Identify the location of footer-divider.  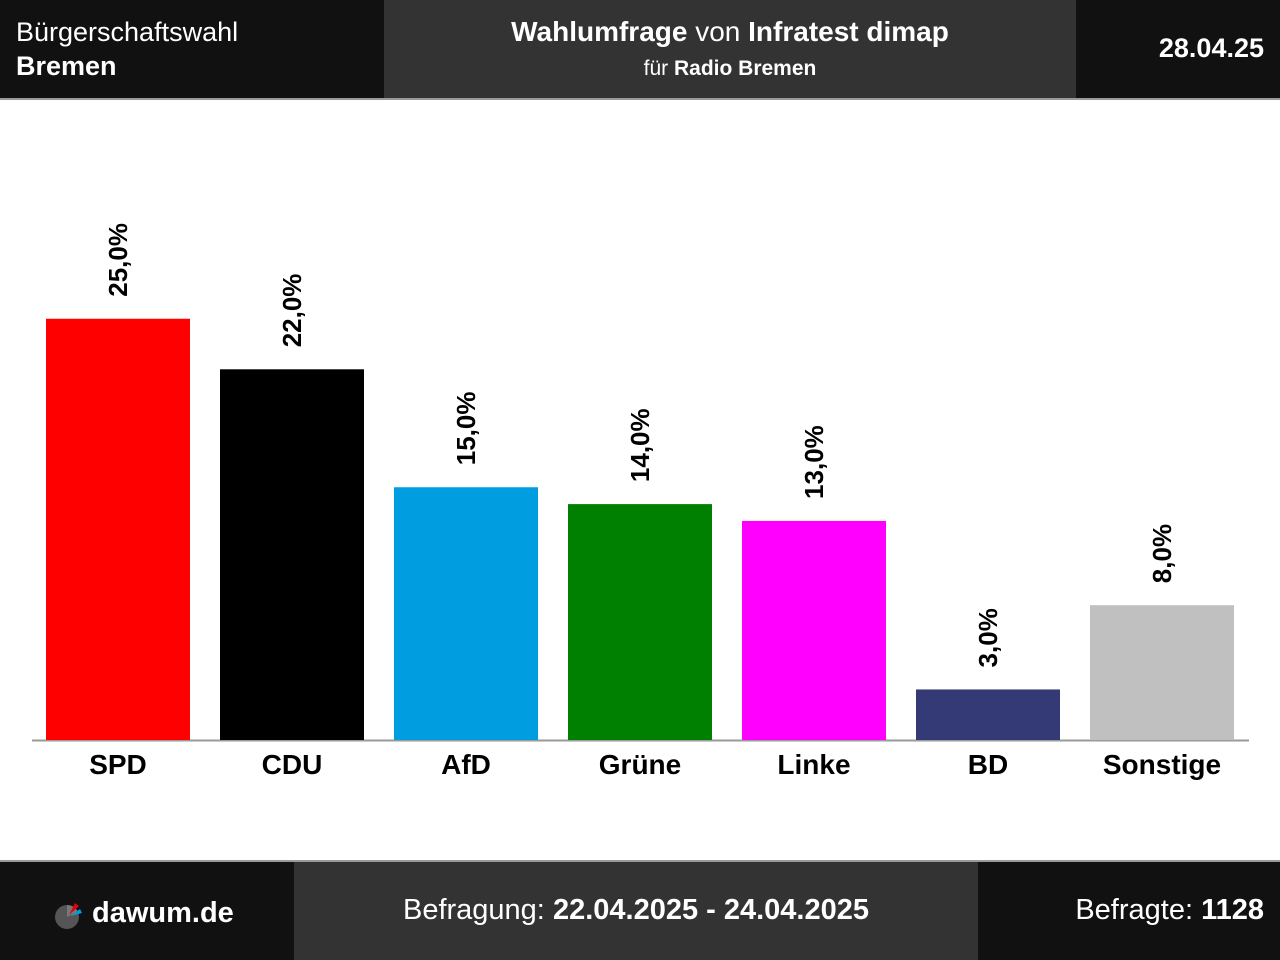
(640, 861).